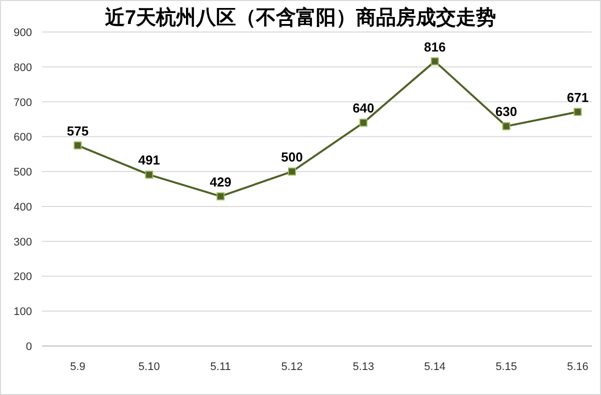  I want to click on data-label: 640, so click(363, 108).